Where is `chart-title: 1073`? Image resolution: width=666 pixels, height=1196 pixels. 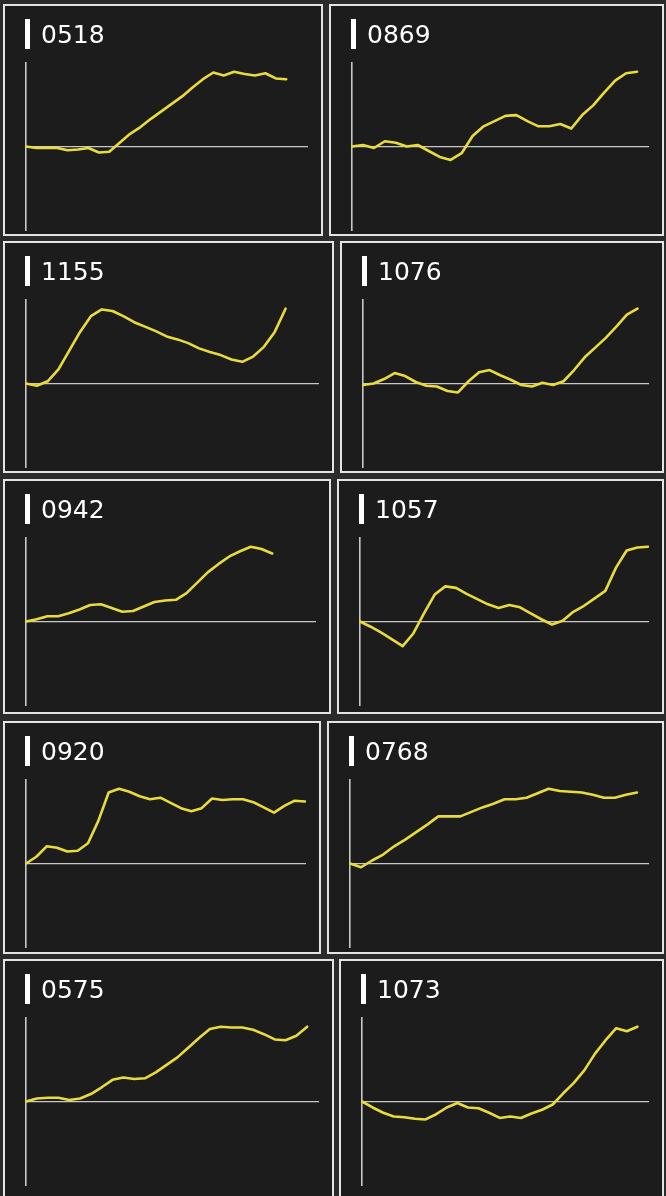
chart-title: 1073 is located at coordinates (409, 989).